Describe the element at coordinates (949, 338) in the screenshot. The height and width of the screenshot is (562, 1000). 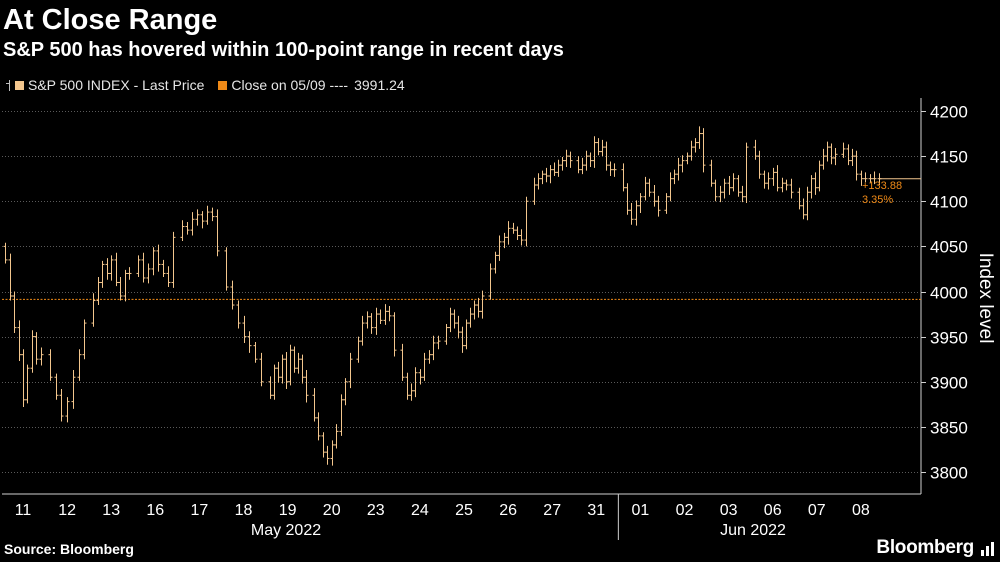
I see `y-tick-label: 3950` at that location.